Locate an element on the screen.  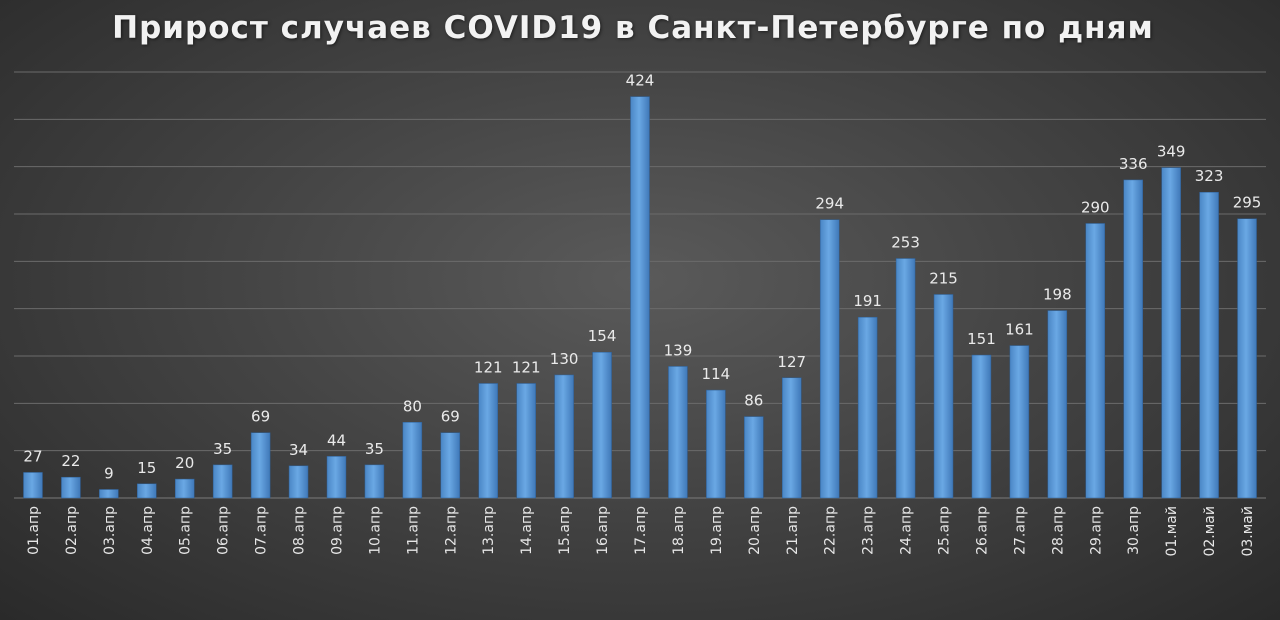
data-label: 80 is located at coordinates (412, 406).